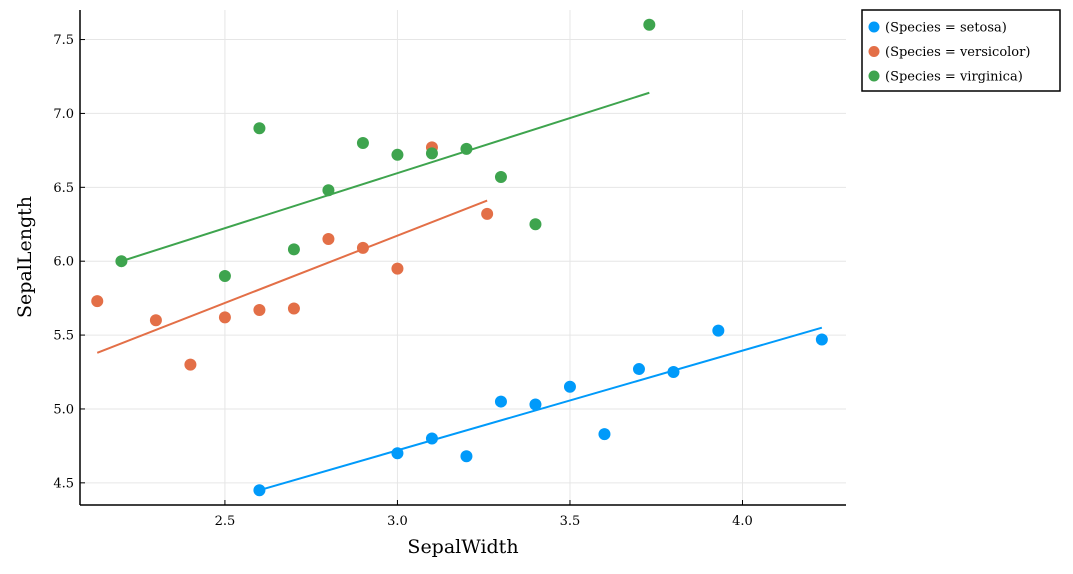  Describe the element at coordinates (742, 521) in the screenshot. I see `x-tick-label: 4.0` at that location.